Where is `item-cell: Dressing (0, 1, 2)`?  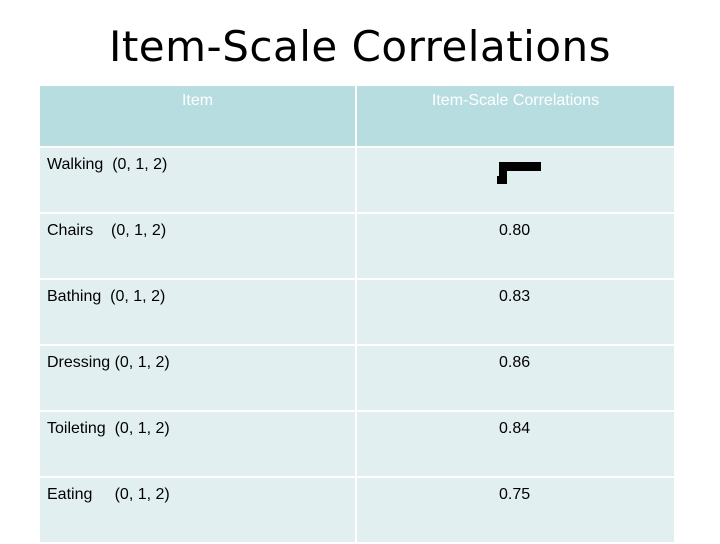
item-cell: Dressing (0, 1, 2) is located at coordinates (197, 378).